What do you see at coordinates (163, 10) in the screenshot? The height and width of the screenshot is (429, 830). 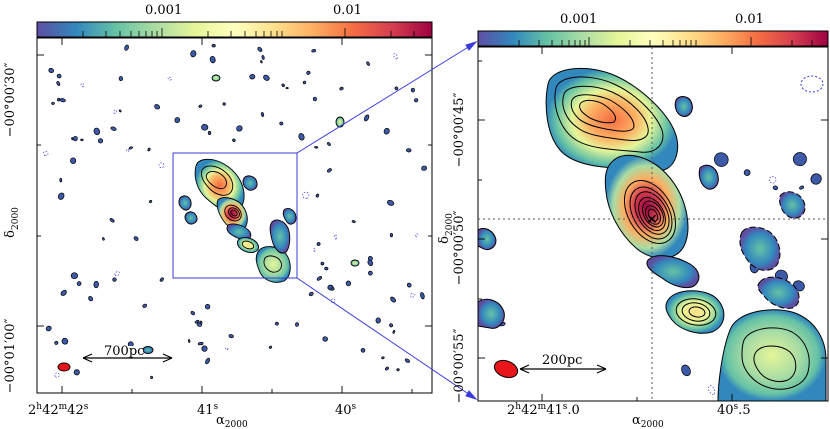 I see `left-colorbar-tick-0001: 0.001` at bounding box center [163, 10].